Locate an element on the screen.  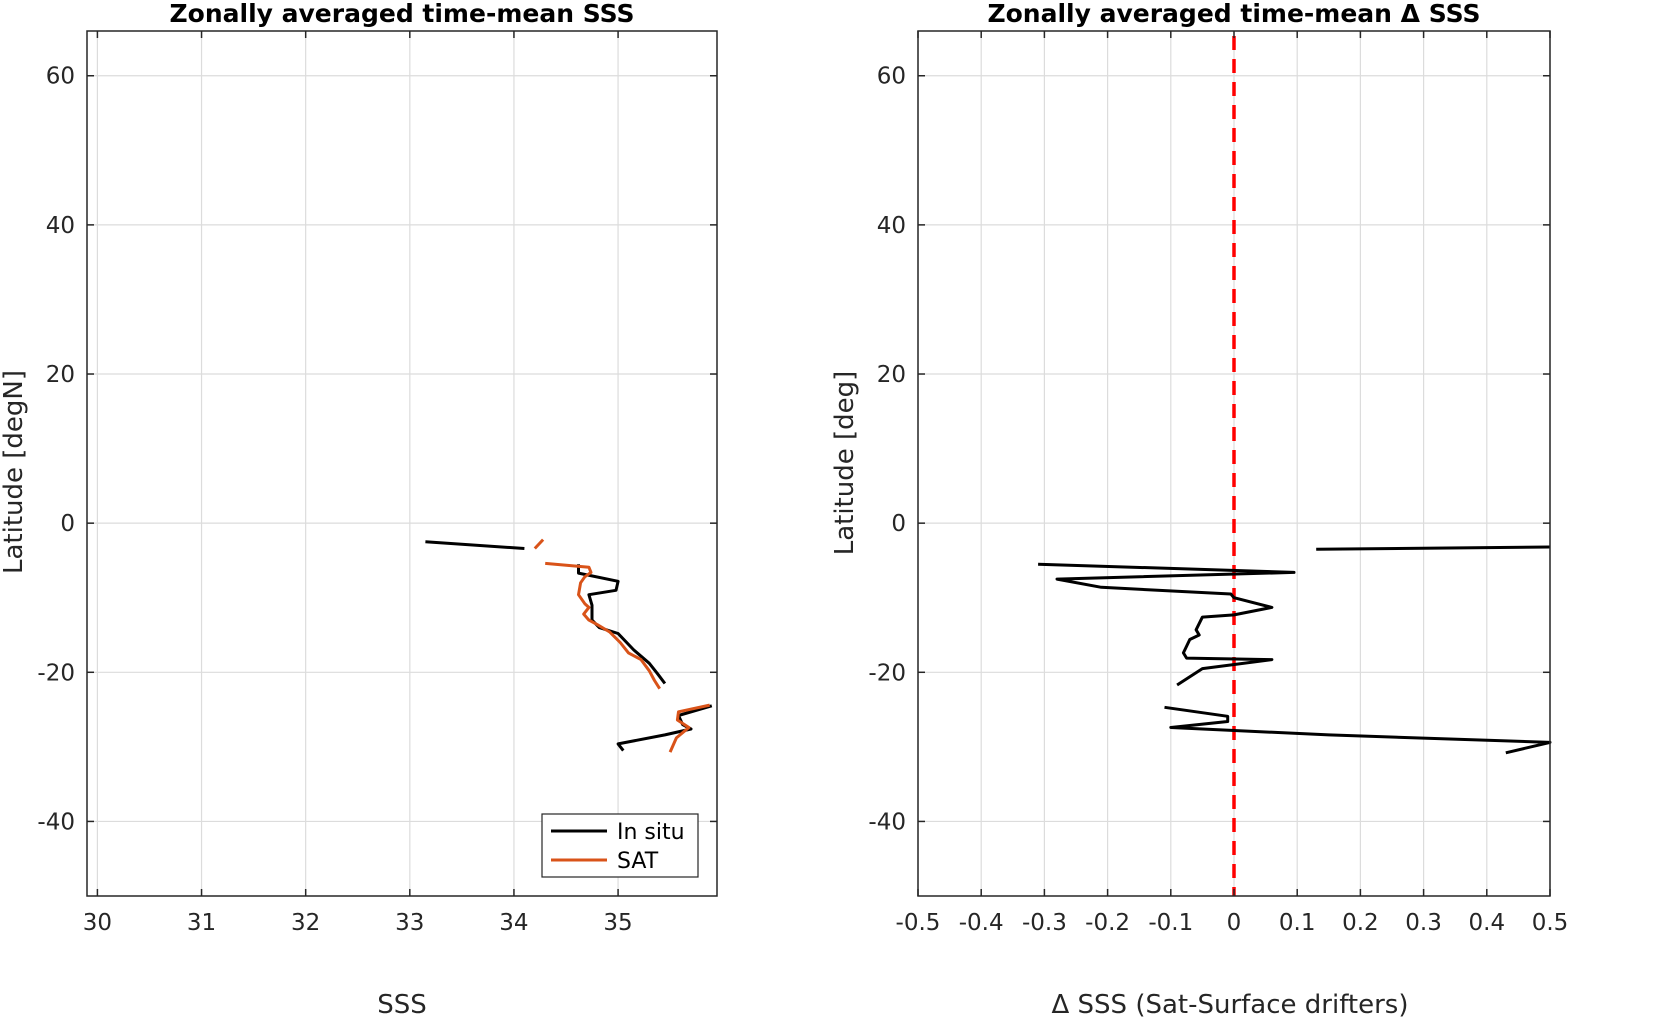
x-tick-label: 0 is located at coordinates (1234, 923).